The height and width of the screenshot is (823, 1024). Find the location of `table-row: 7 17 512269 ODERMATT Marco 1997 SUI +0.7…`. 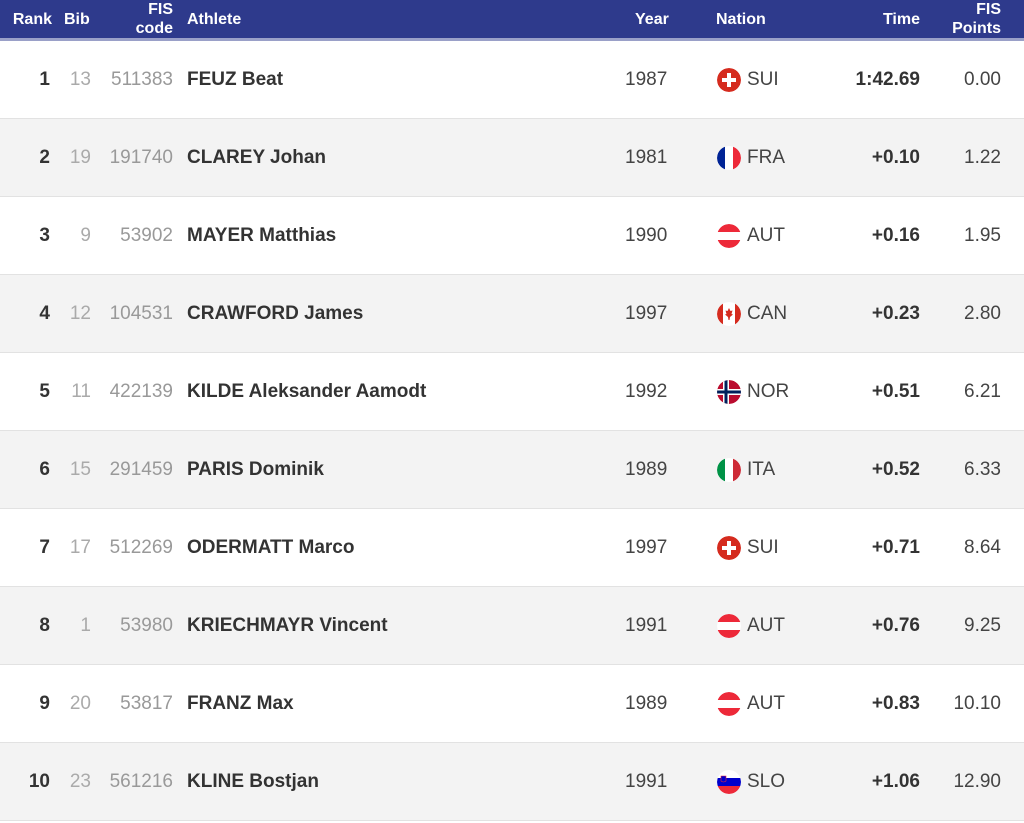

table-row: 7 17 512269 ODERMATT Marco 1997 SUI +0.7… is located at coordinates (512, 548).